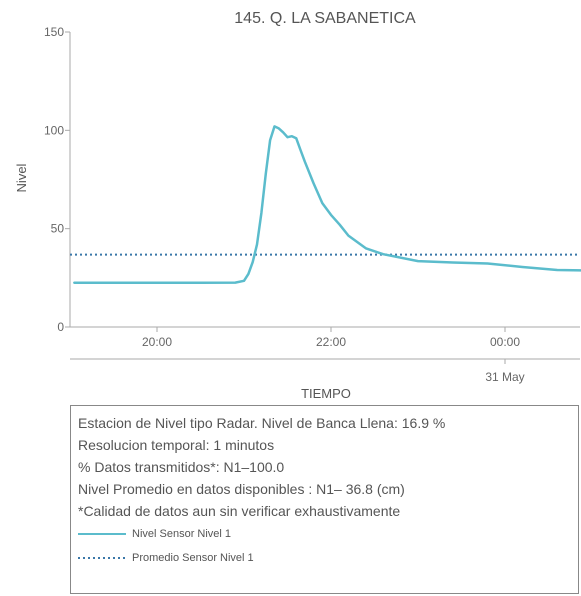 This screenshot has width=581, height=596. What do you see at coordinates (157, 342) in the screenshot?
I see `x-tick-label: 20:00` at bounding box center [157, 342].